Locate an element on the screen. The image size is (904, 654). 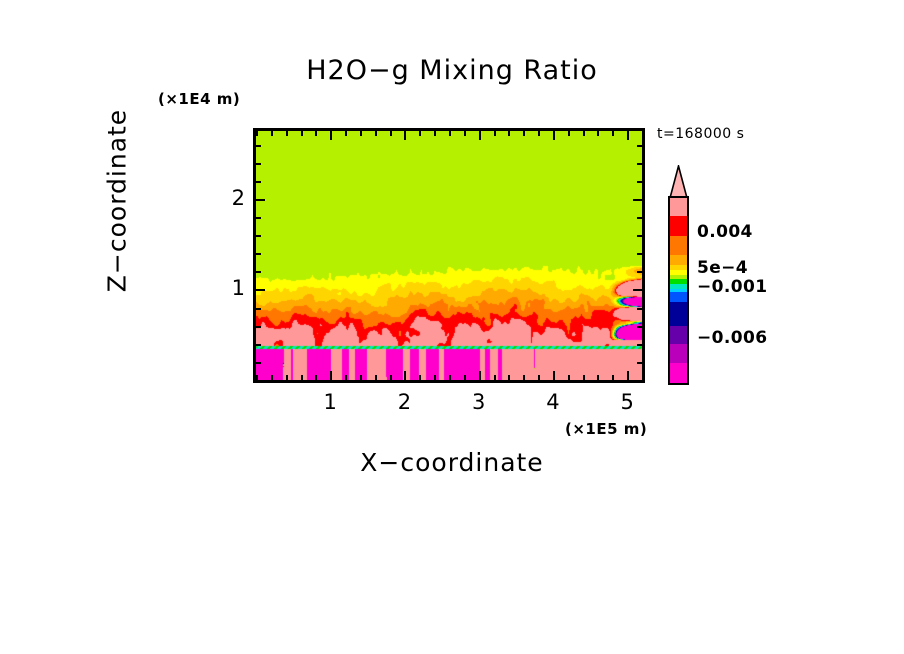
page-title: H2O−g Mixing Ratio is located at coordinates (452, 70).